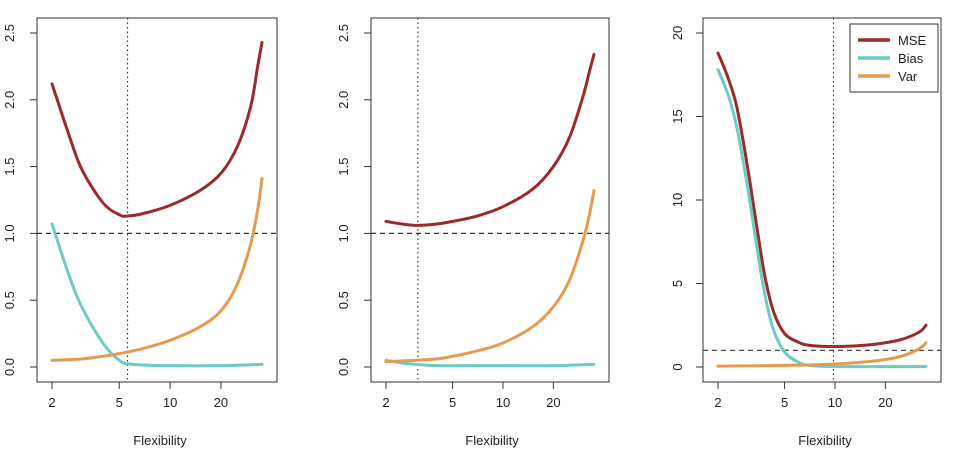 The width and height of the screenshot is (971, 458). Describe the element at coordinates (677, 116) in the screenshot. I see `y-tick-label: 15` at that location.